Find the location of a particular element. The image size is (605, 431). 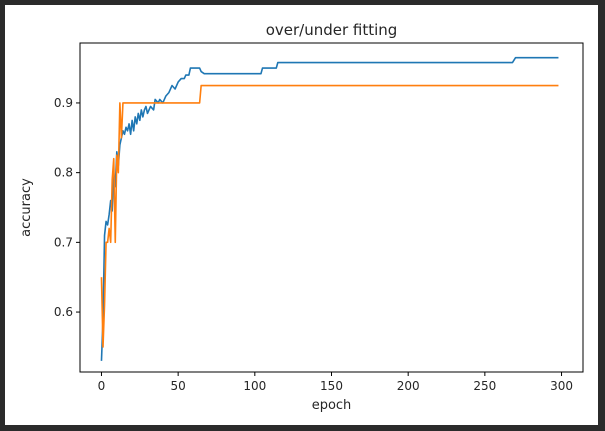

x-tick-label: 100 is located at coordinates (254, 386).